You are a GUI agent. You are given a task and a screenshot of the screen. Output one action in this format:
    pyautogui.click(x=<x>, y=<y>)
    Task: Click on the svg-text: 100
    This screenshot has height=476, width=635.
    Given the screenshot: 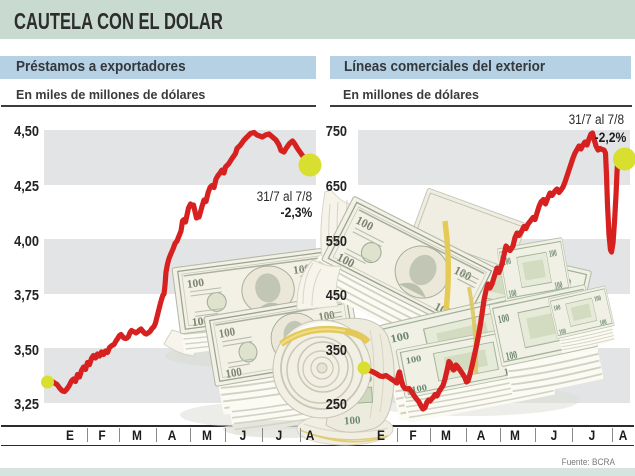 What is the action you would take?
    pyautogui.click(x=353, y=420)
    